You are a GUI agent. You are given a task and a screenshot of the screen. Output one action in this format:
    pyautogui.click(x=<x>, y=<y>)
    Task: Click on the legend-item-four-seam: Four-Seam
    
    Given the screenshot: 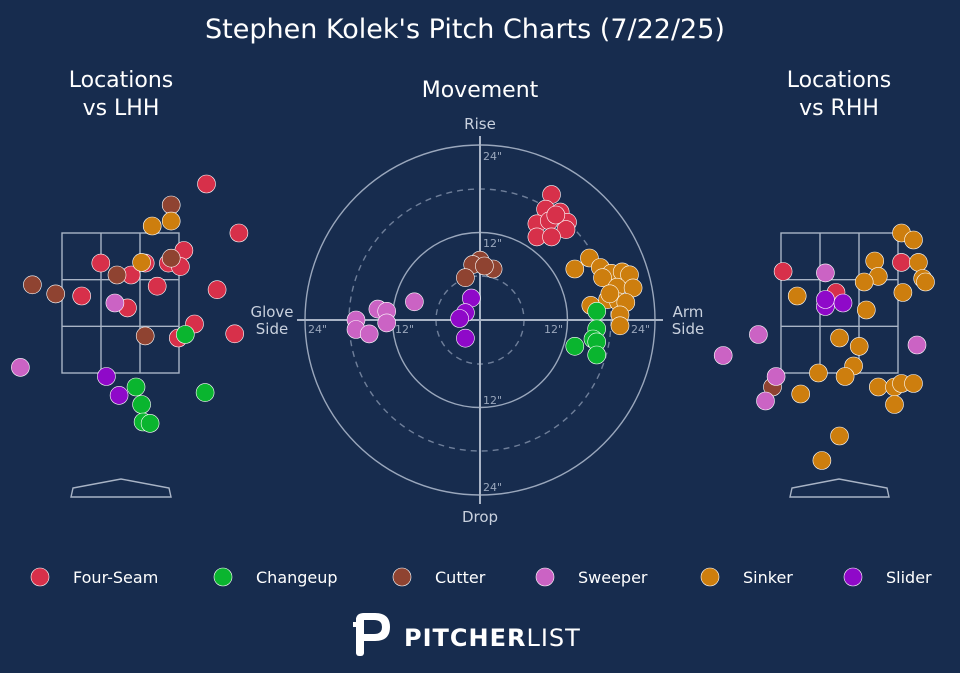 What is the action you would take?
    pyautogui.click(x=94, y=577)
    